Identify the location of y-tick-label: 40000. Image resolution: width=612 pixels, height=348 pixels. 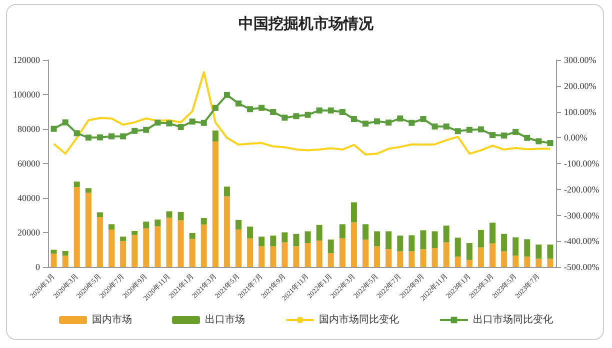
(29, 198).